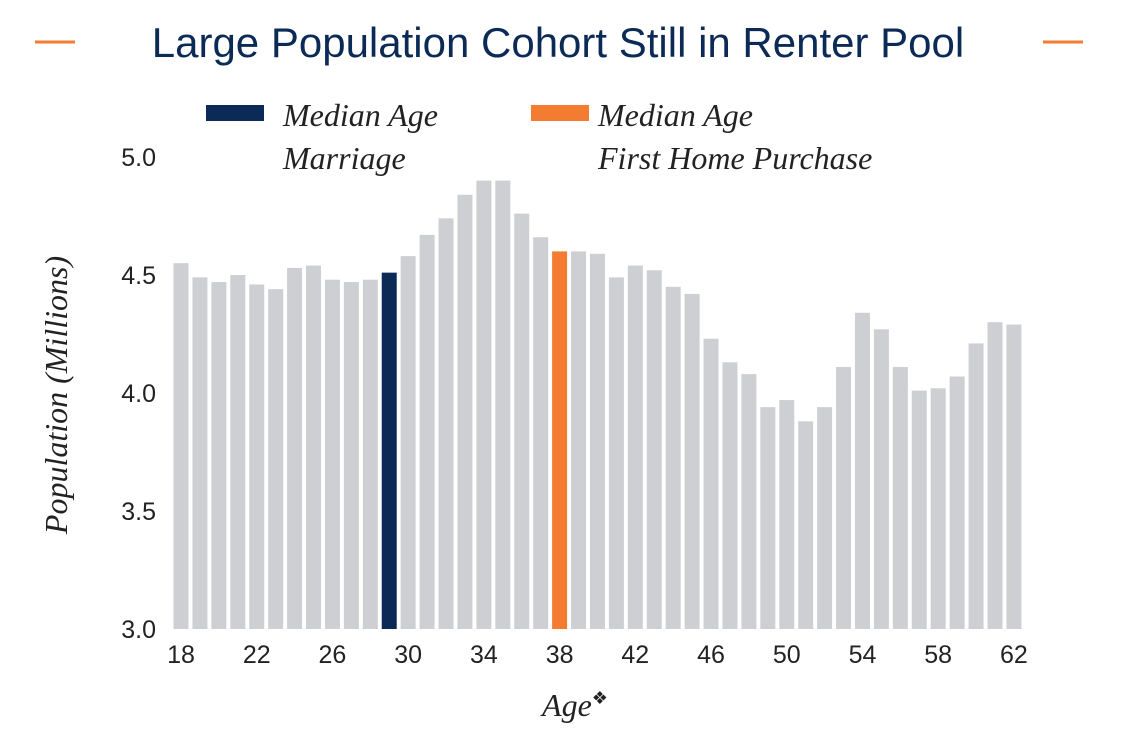  Describe the element at coordinates (360, 115) in the screenshot. I see `legend-marriage-line1: Median Age` at that location.